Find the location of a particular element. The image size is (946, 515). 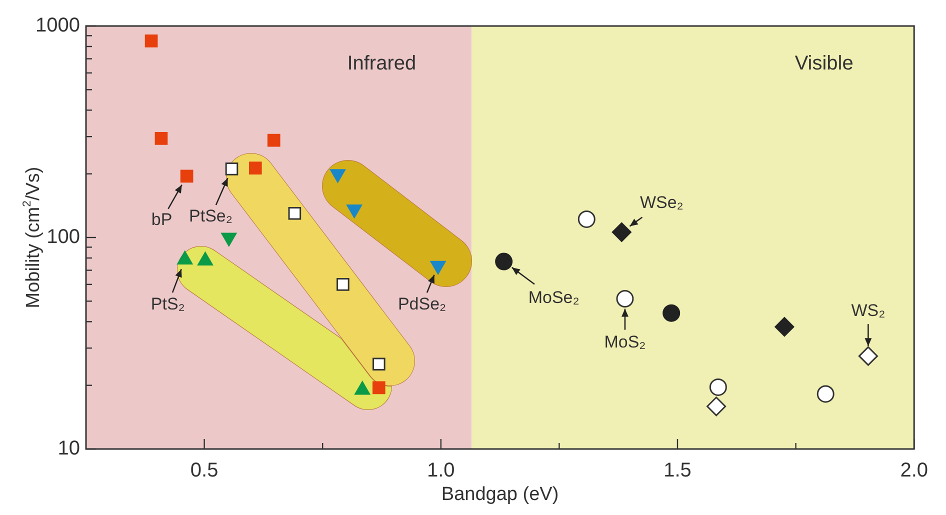

x-tick-label: 1.5 is located at coordinates (678, 471).